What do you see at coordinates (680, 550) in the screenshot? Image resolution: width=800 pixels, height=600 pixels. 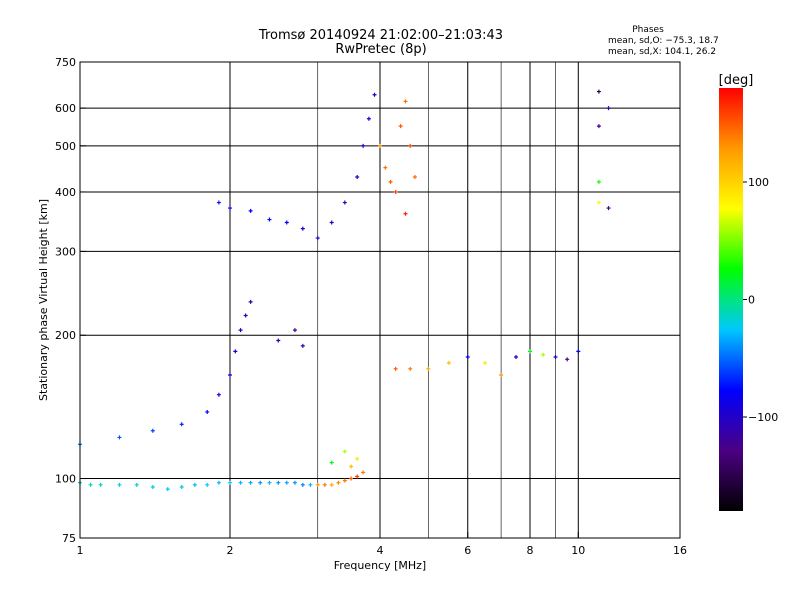 I see `x-tick-label: 16` at bounding box center [680, 550].